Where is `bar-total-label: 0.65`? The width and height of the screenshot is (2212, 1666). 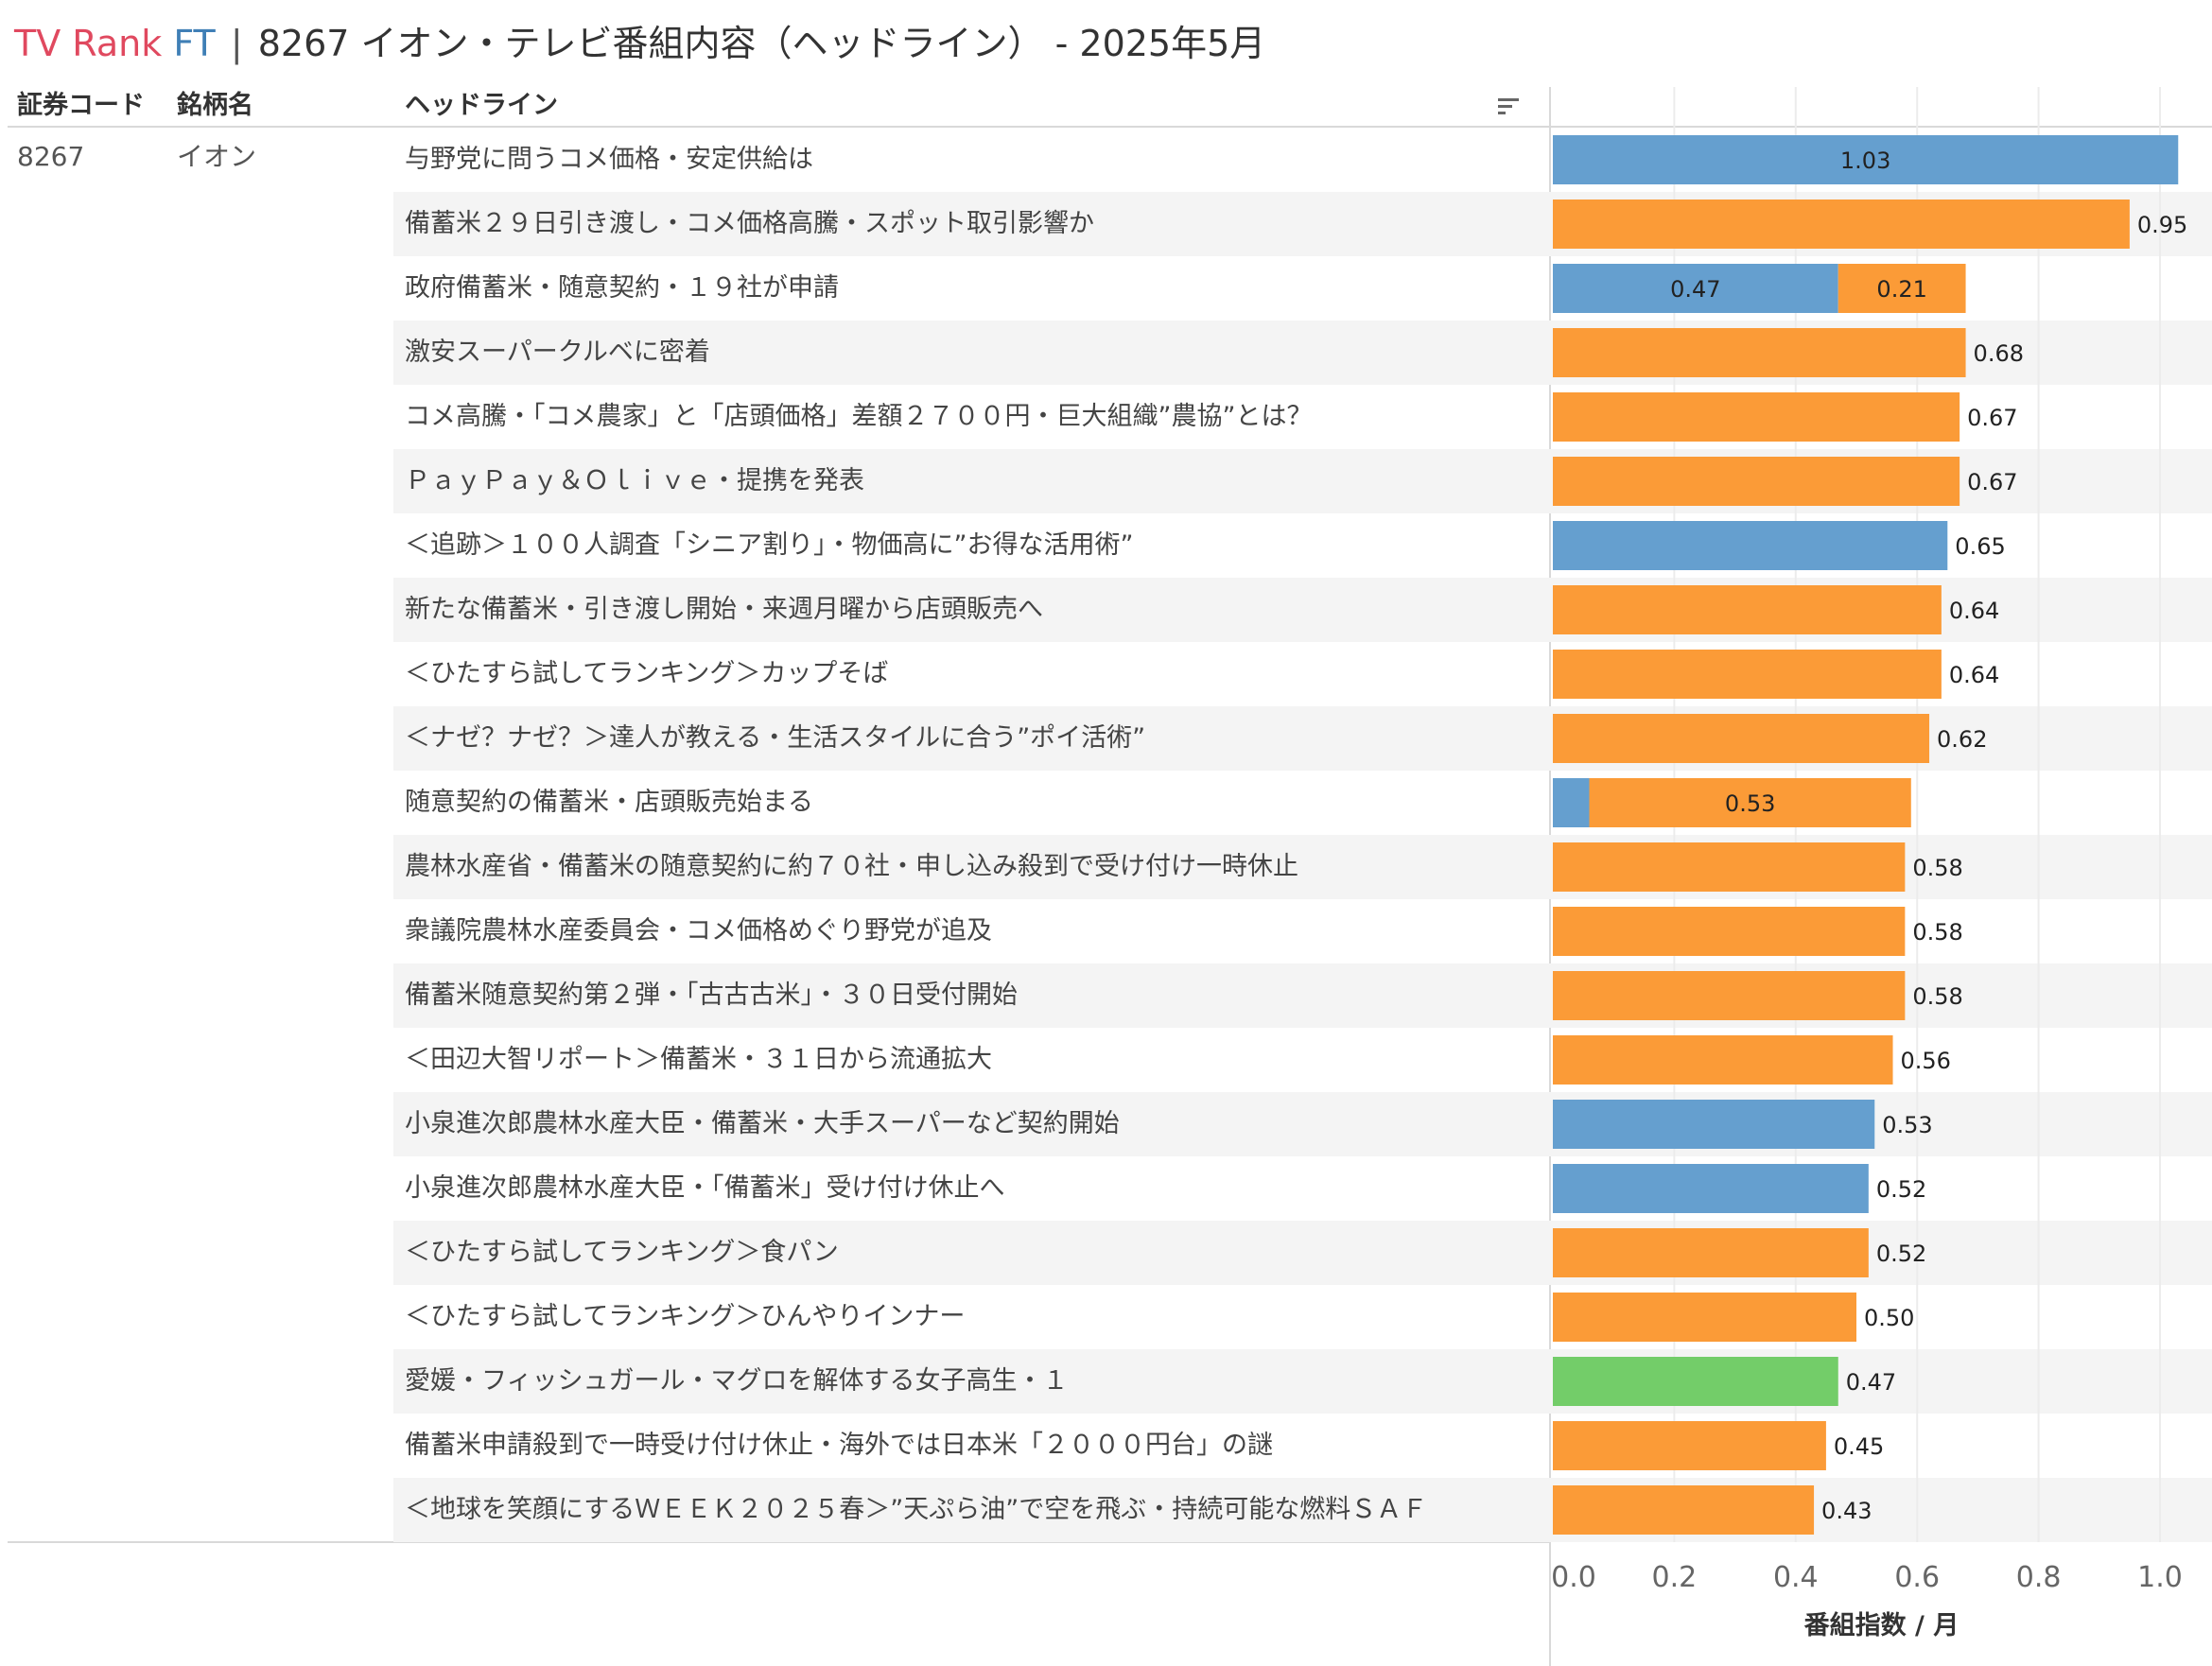
bar-total-label: 0.65 is located at coordinates (1980, 546).